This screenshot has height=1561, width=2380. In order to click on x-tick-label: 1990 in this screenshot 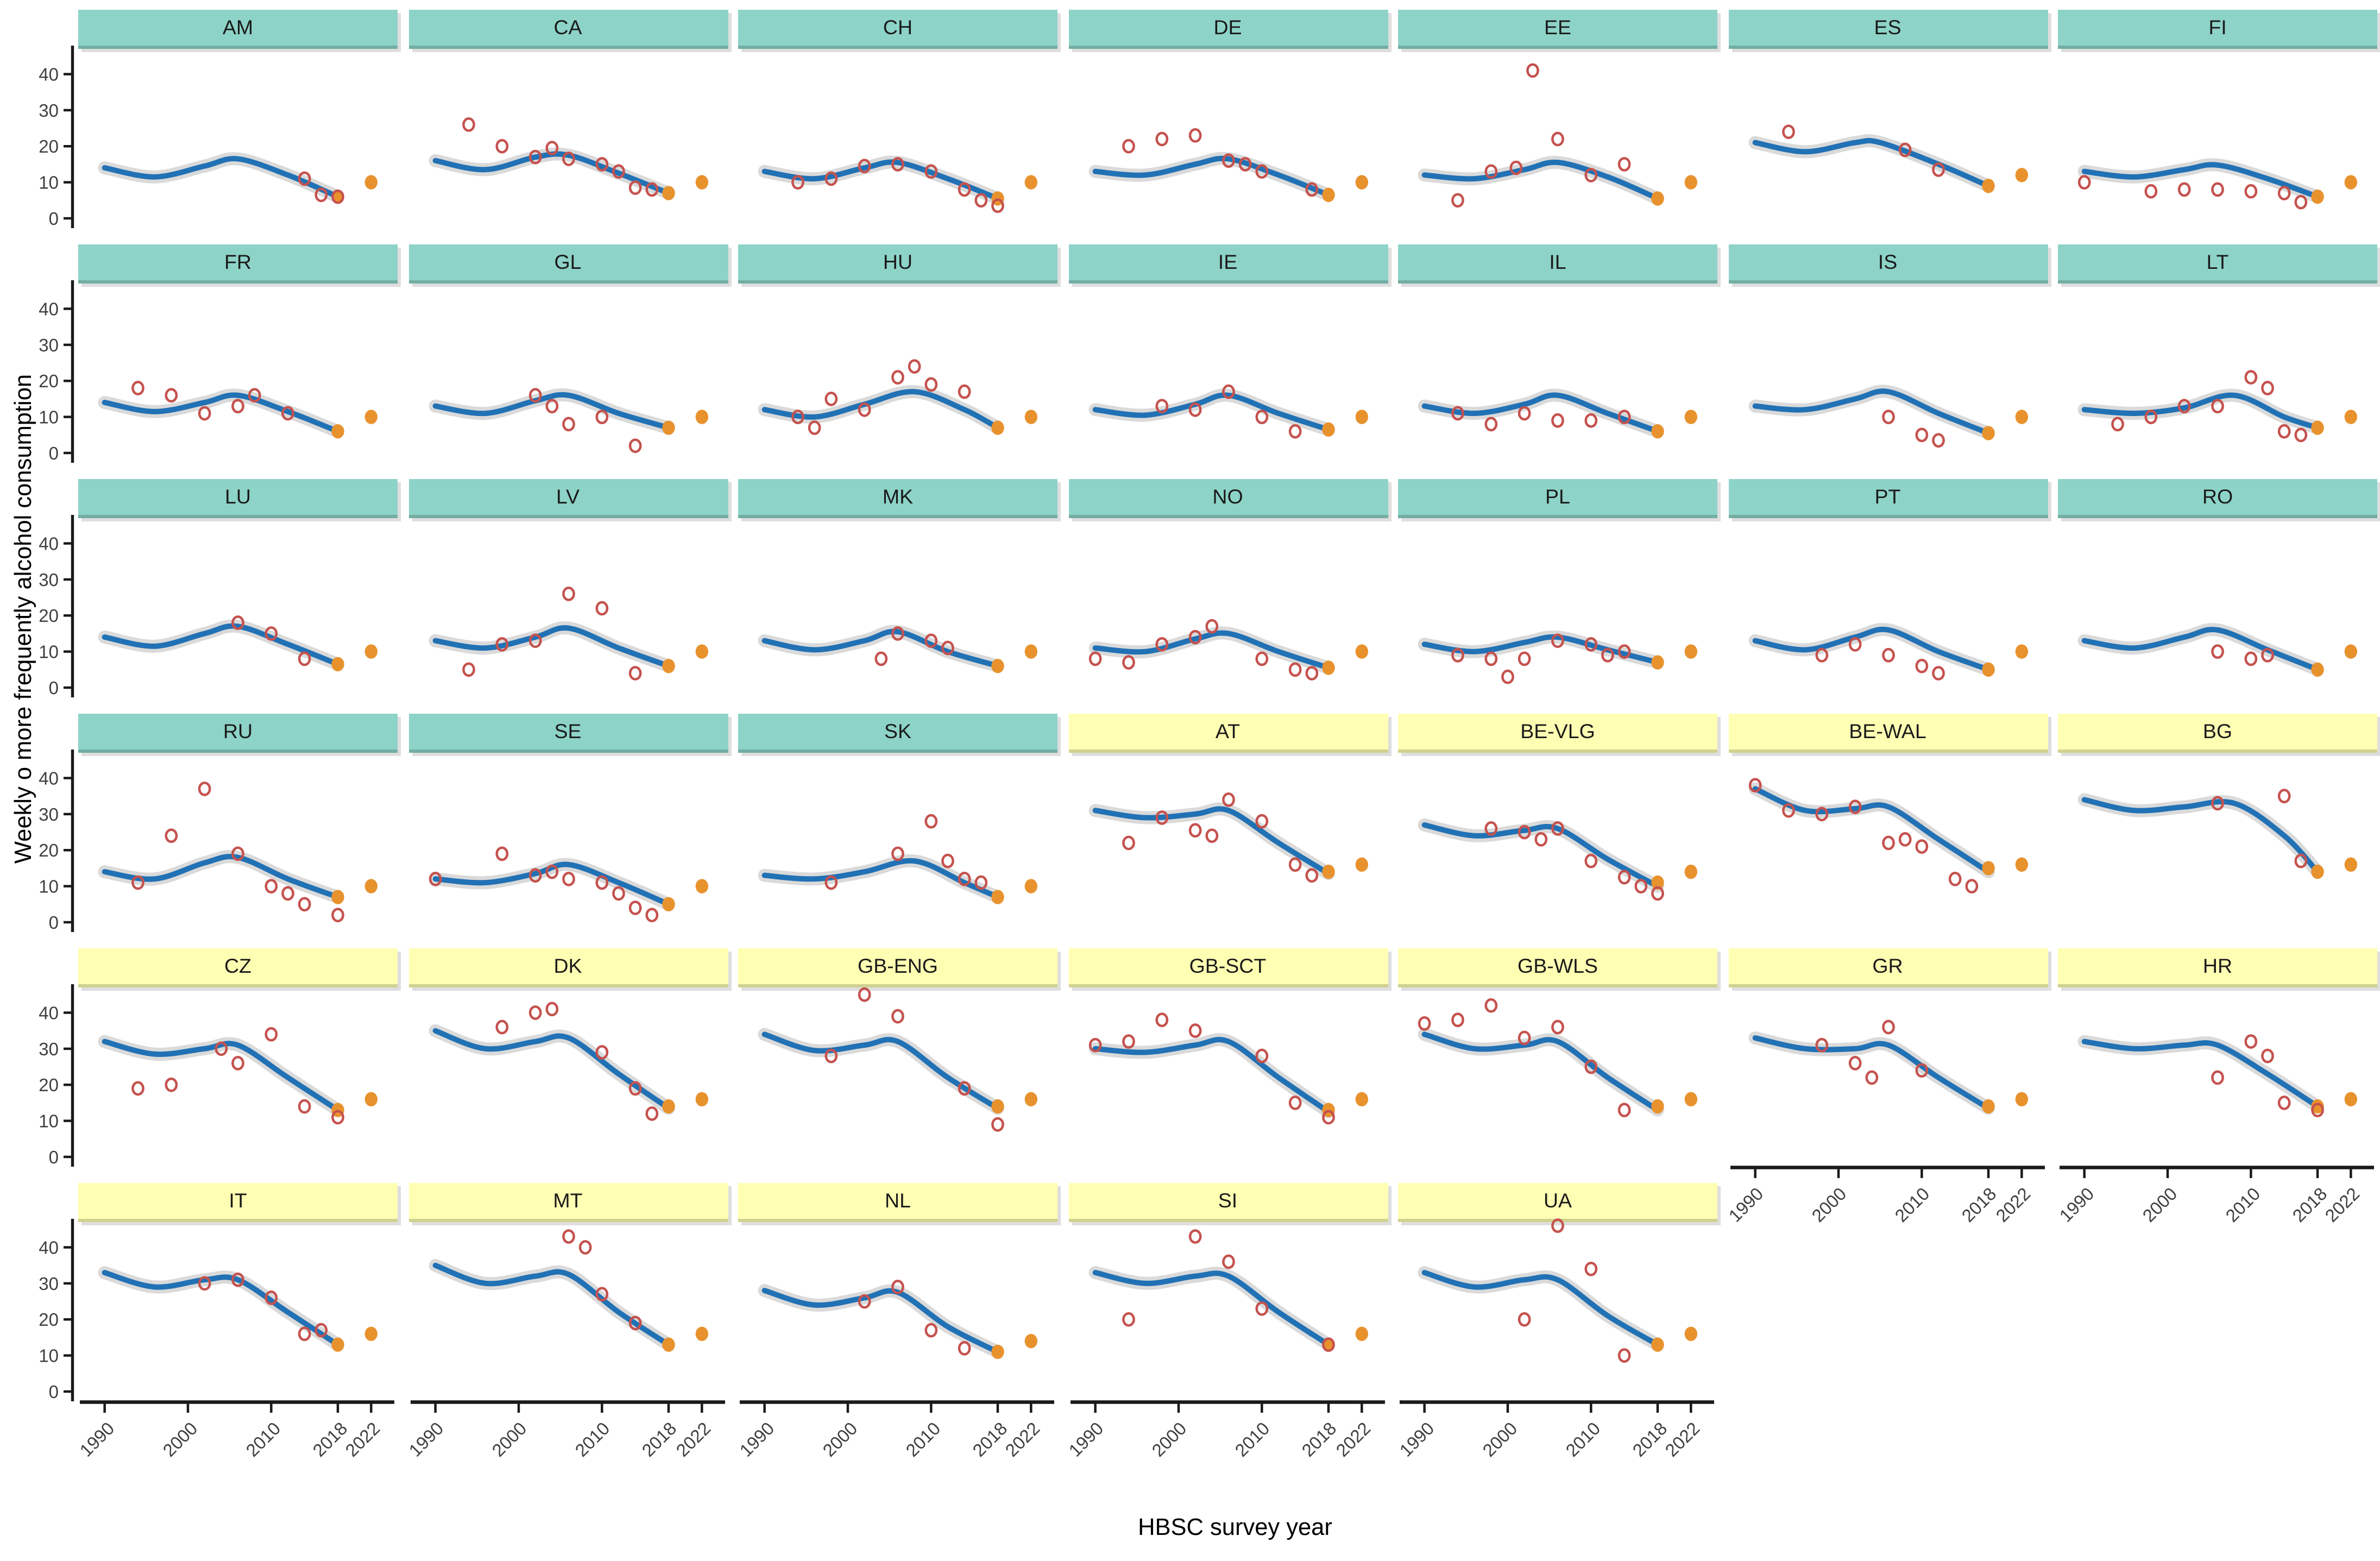, I will do `click(1417, 1440)`.